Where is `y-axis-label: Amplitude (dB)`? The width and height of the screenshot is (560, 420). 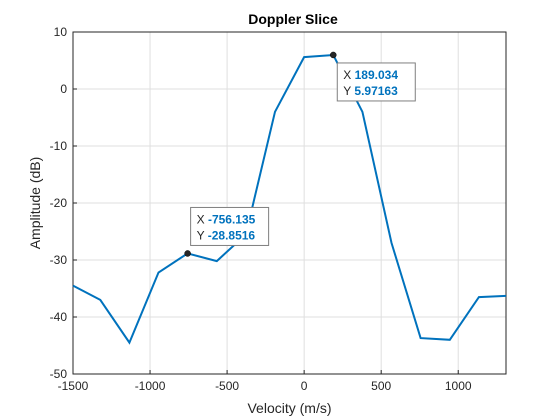 y-axis-label: Amplitude (dB) is located at coordinates (35, 203).